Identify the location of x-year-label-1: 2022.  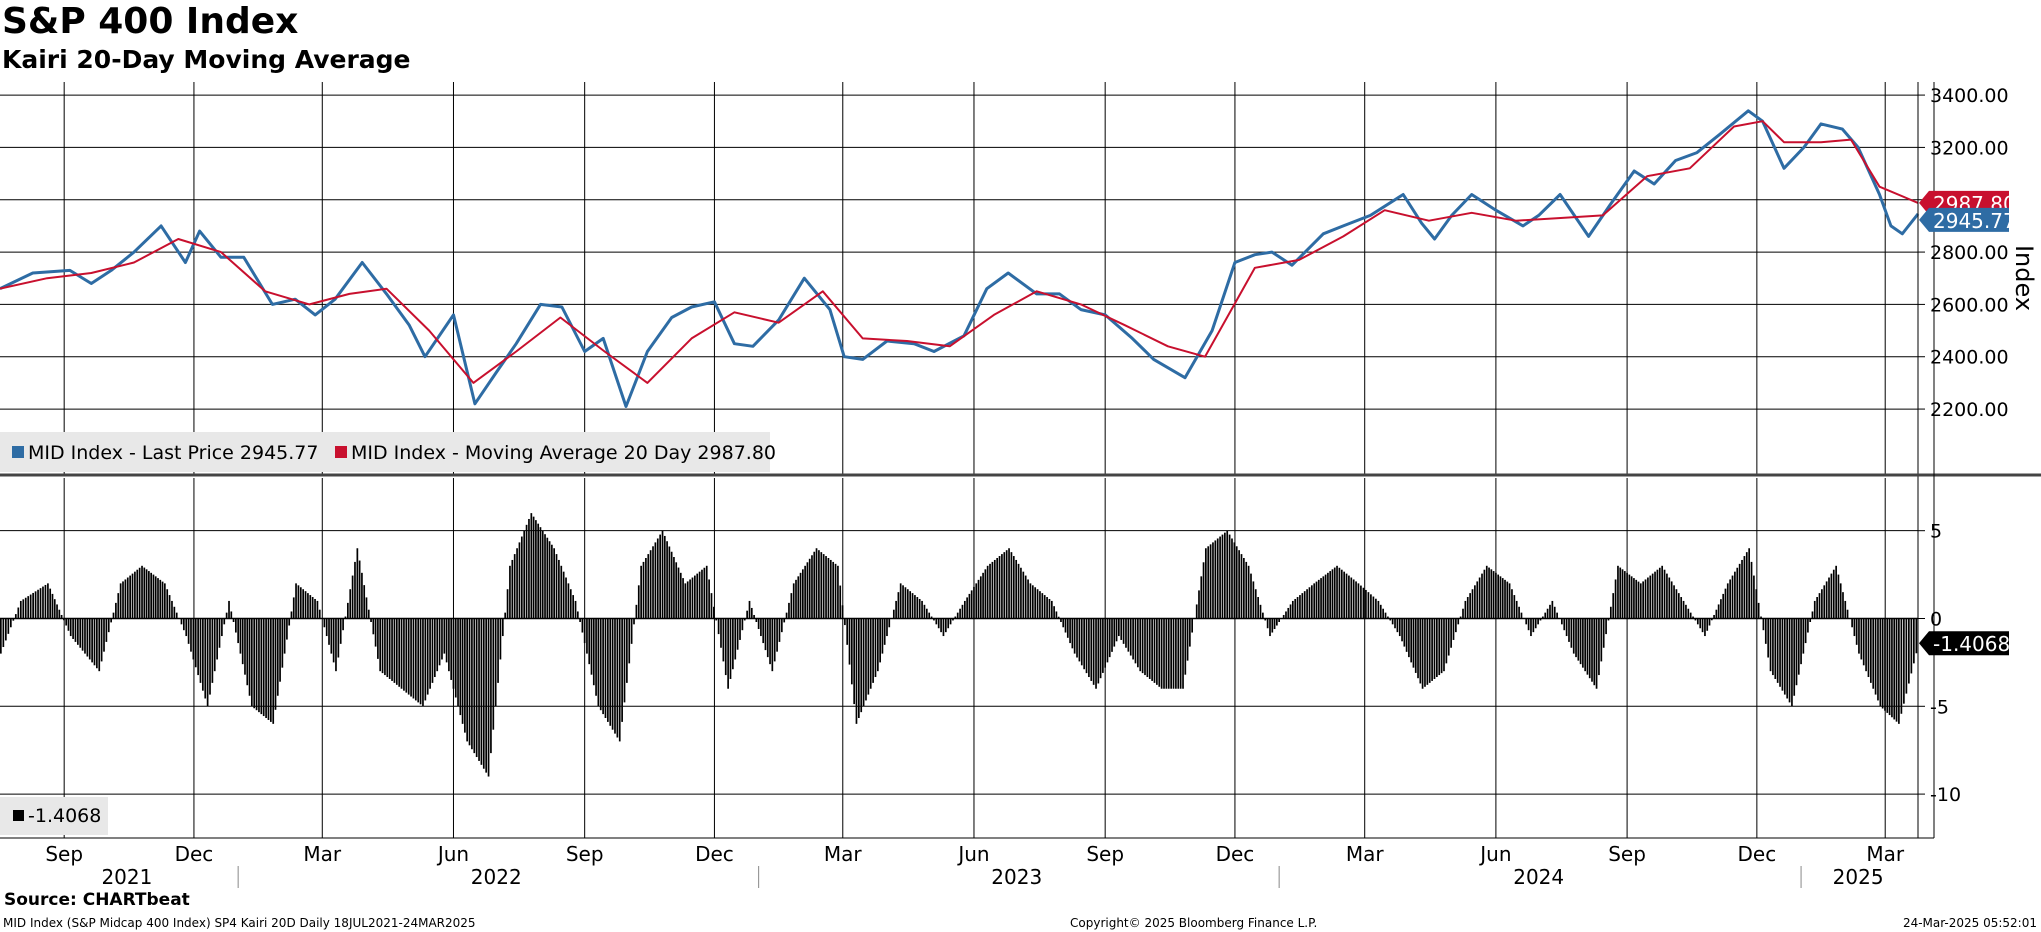
(496, 877).